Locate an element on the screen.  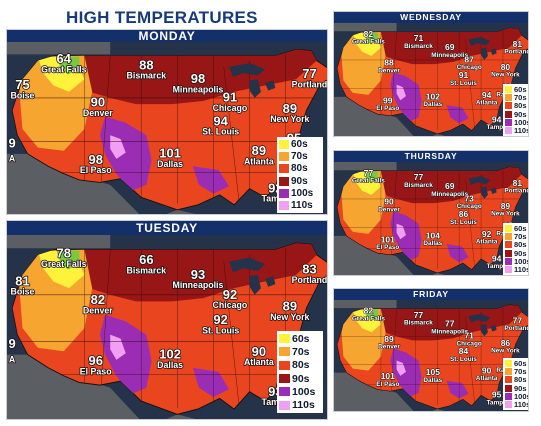
temperature-value: 69 is located at coordinates (450, 186).